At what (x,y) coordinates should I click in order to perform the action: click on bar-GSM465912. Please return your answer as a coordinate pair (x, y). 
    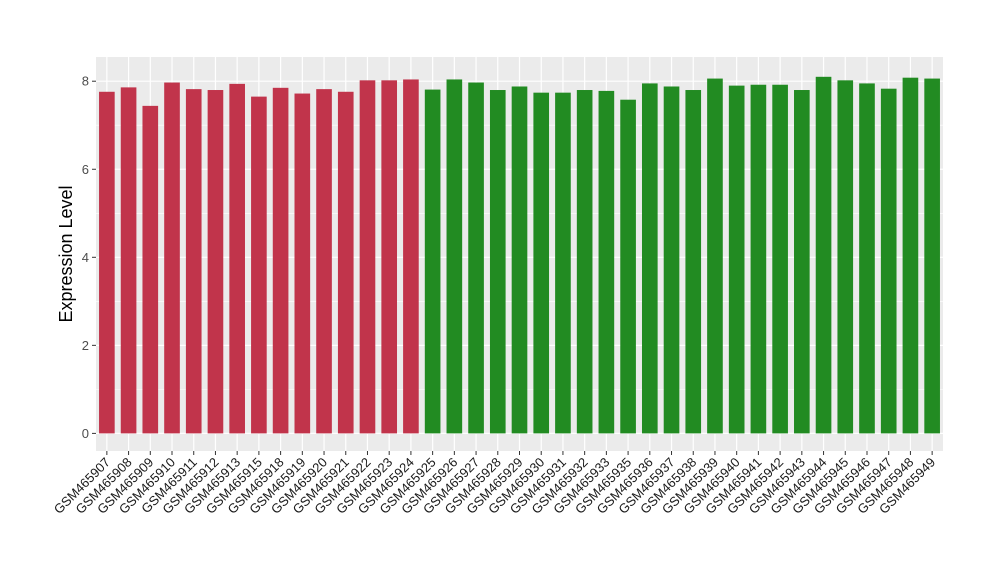
    Looking at the image, I should click on (215, 262).